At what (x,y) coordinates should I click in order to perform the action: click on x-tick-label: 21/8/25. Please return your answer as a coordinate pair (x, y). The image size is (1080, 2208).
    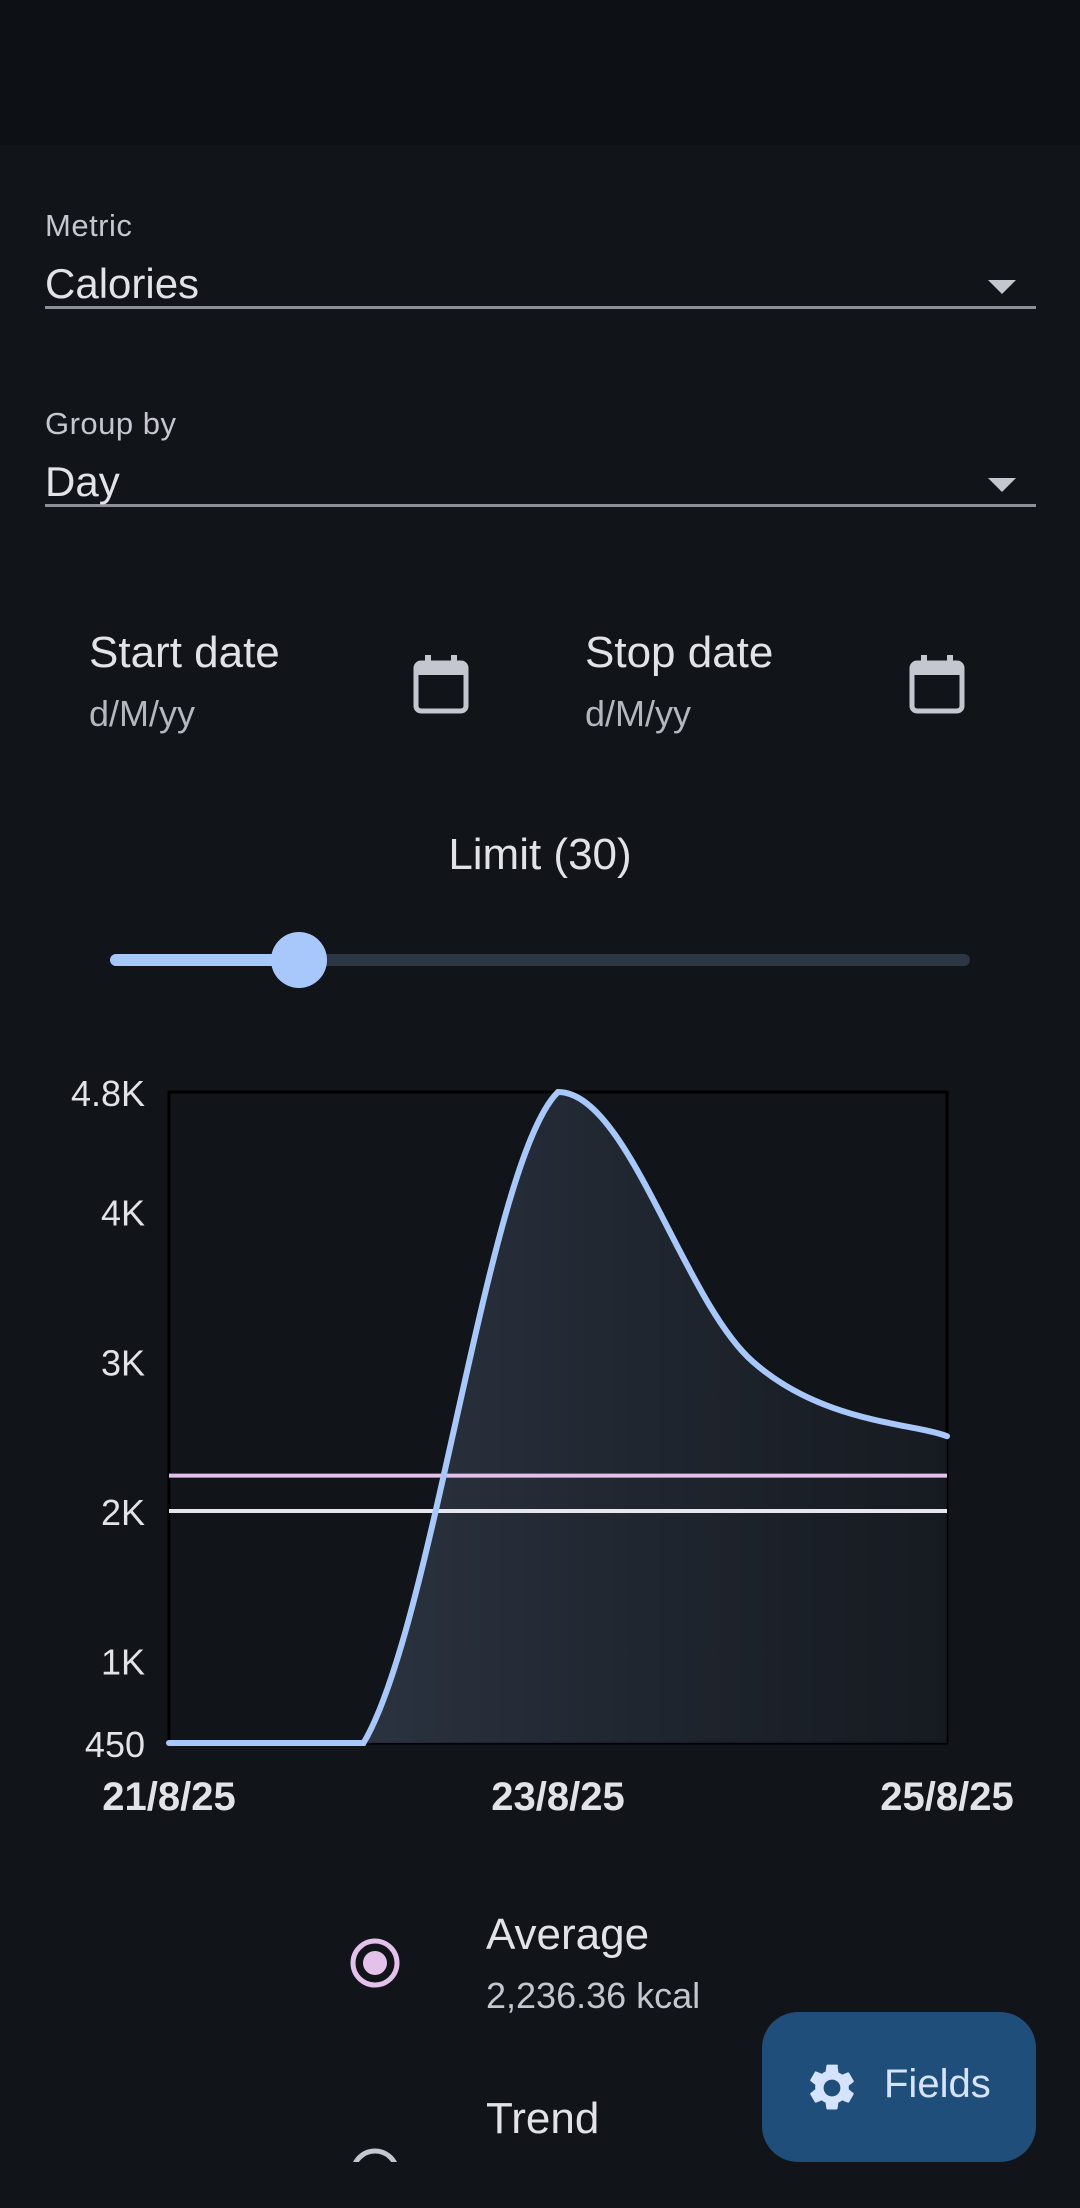
    Looking at the image, I should click on (168, 1797).